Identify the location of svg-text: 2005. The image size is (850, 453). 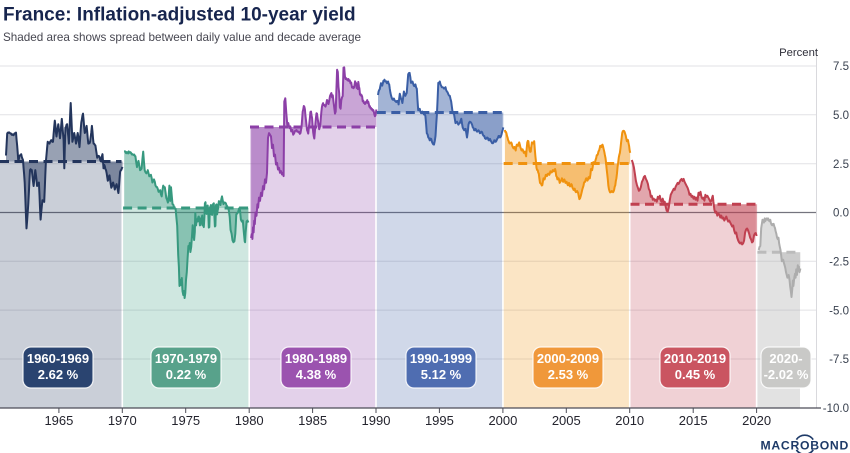
(566, 420).